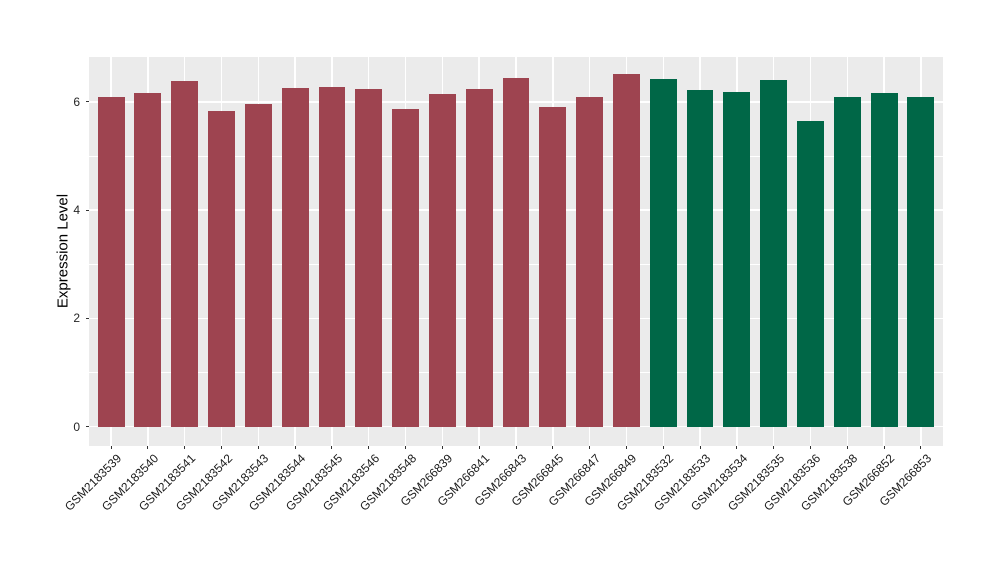 This screenshot has width=1000, height=580. I want to click on x-tick-GSM2183546, so click(369, 447).